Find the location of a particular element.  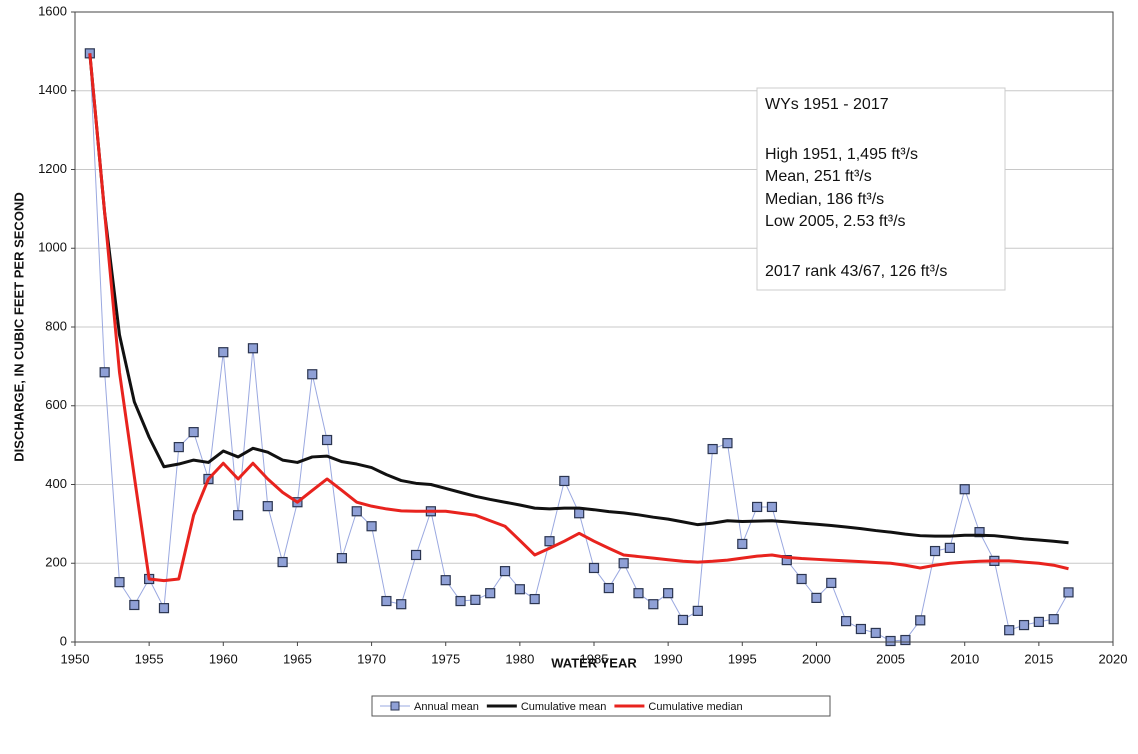

x-axis-label: WATER YEAR is located at coordinates (594, 662).